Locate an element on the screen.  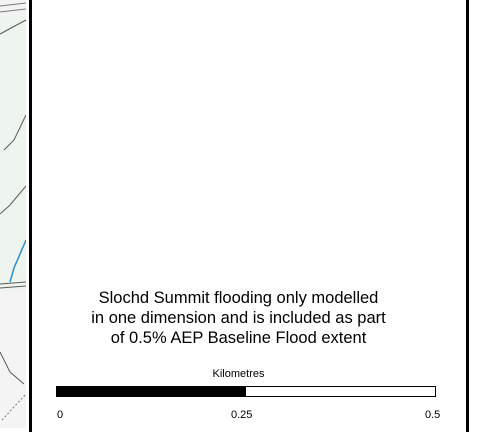
map-note-line: Slochd Summit flooding only modelled is located at coordinates (238, 298).